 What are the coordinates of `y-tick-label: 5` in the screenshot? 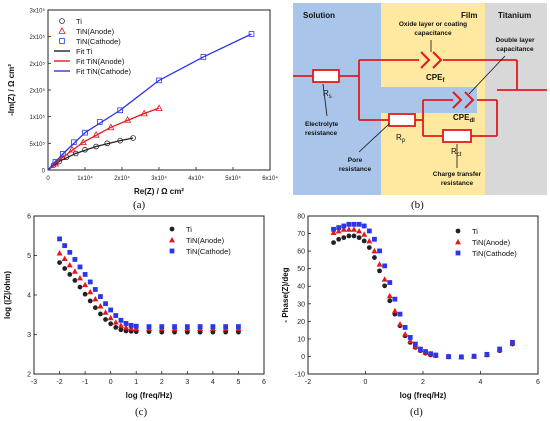 It's located at (29, 256).